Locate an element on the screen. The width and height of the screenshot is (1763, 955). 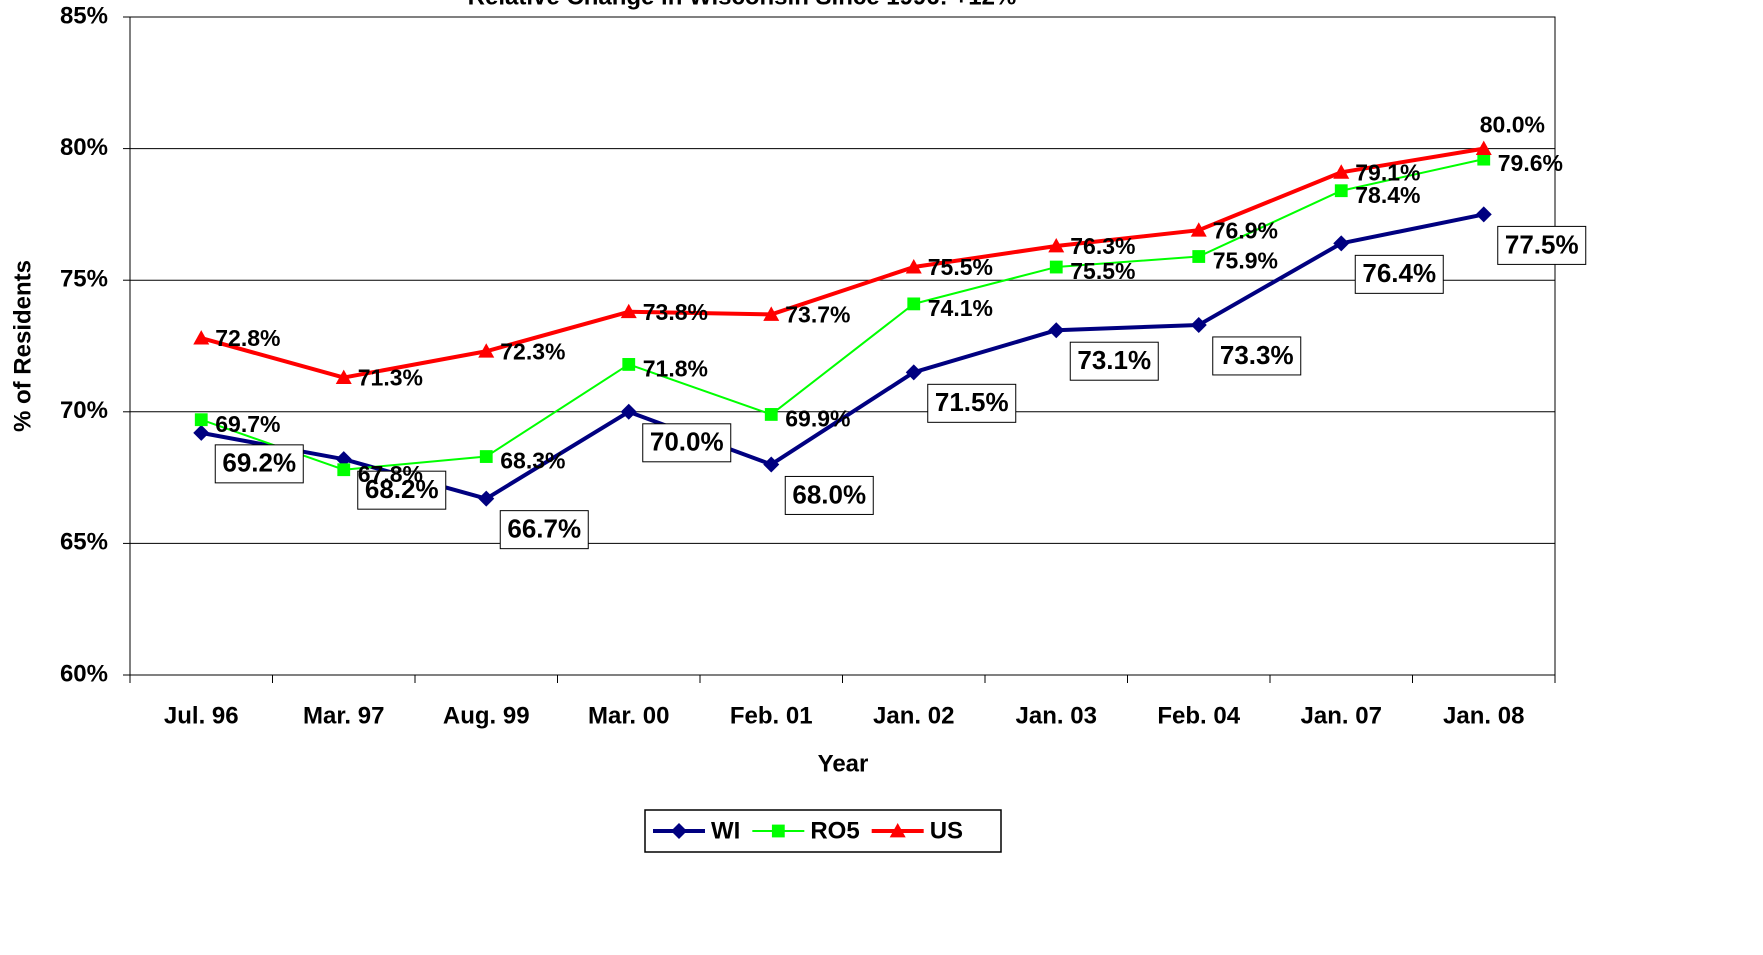
data-label: 73.7% is located at coordinates (817, 314).